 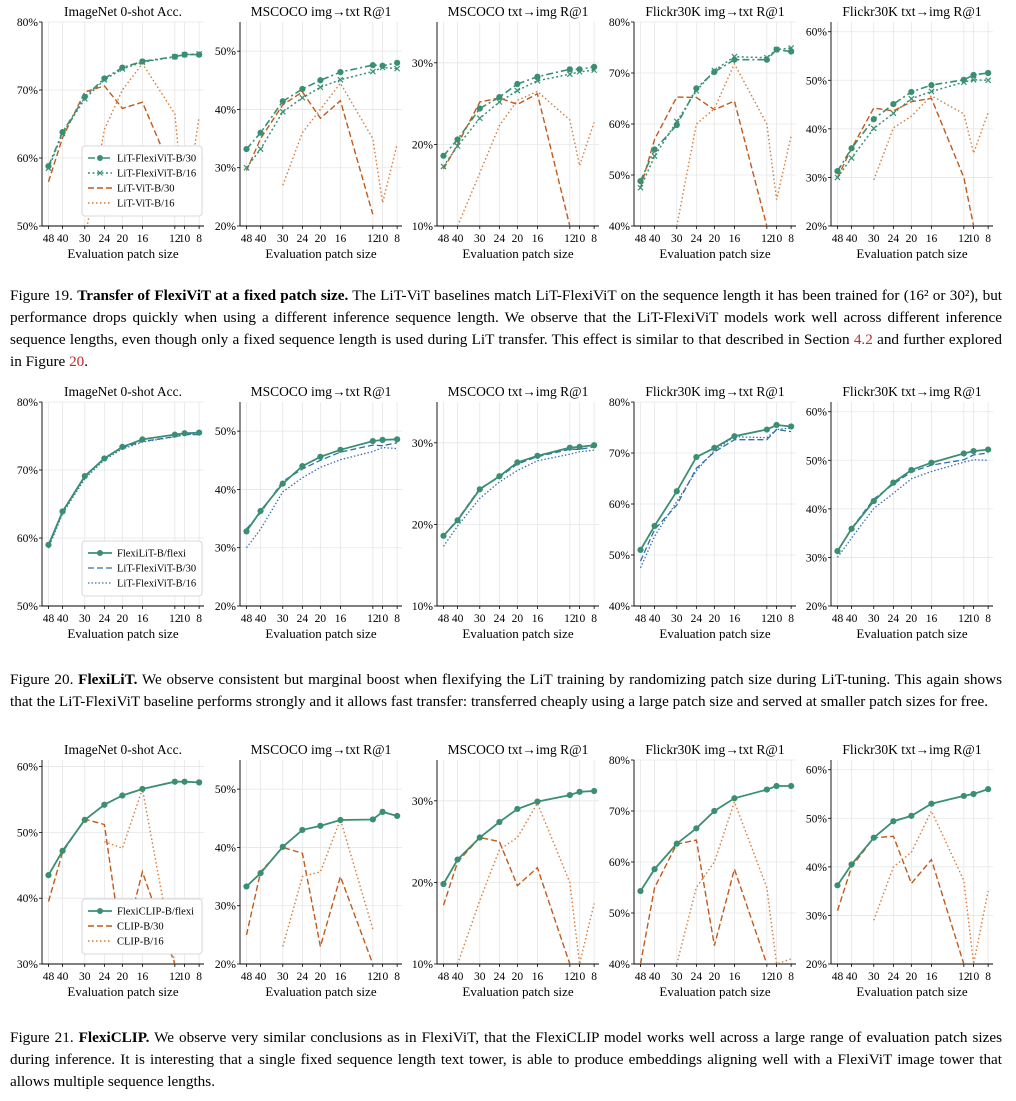 What do you see at coordinates (321, 11) in the screenshot?
I see `chart-title: MSCOCO img→txt R@1` at bounding box center [321, 11].